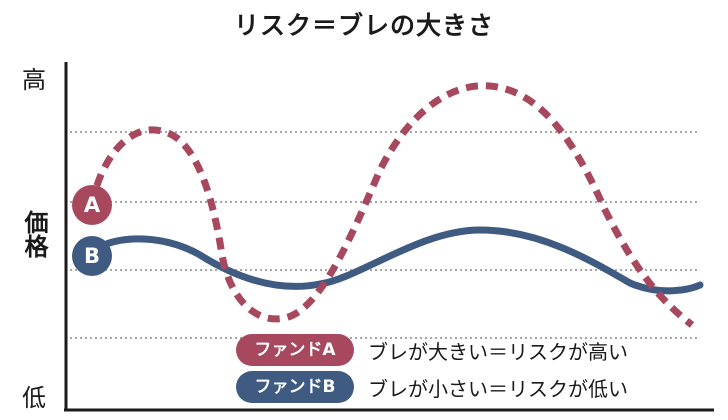  What do you see at coordinates (34, 398) in the screenshot?
I see `y-axis-low-label: 低` at bounding box center [34, 398].